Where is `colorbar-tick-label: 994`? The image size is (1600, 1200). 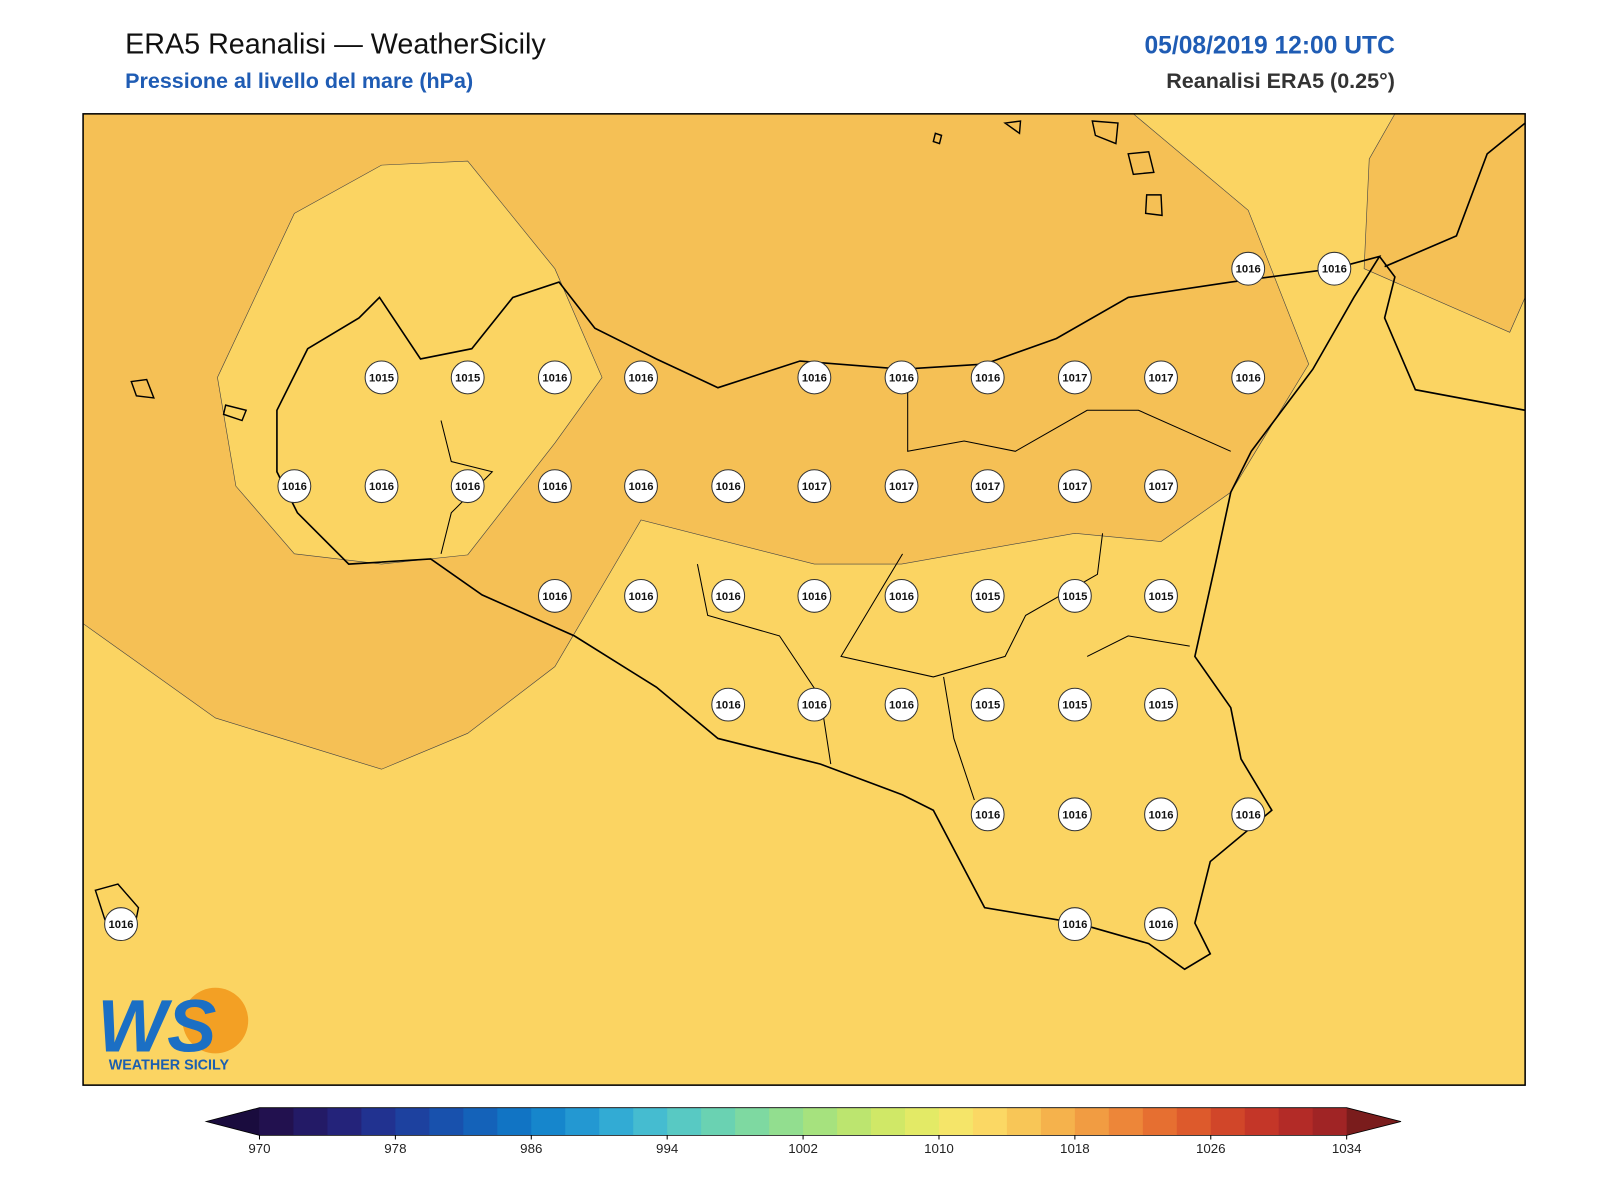
colorbar-tick-label: 994 is located at coordinates (667, 1148).